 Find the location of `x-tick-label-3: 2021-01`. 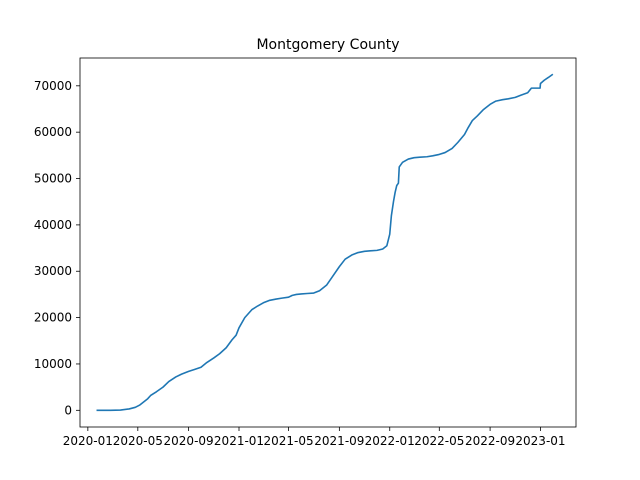

x-tick-label-3: 2021-01 is located at coordinates (239, 441).